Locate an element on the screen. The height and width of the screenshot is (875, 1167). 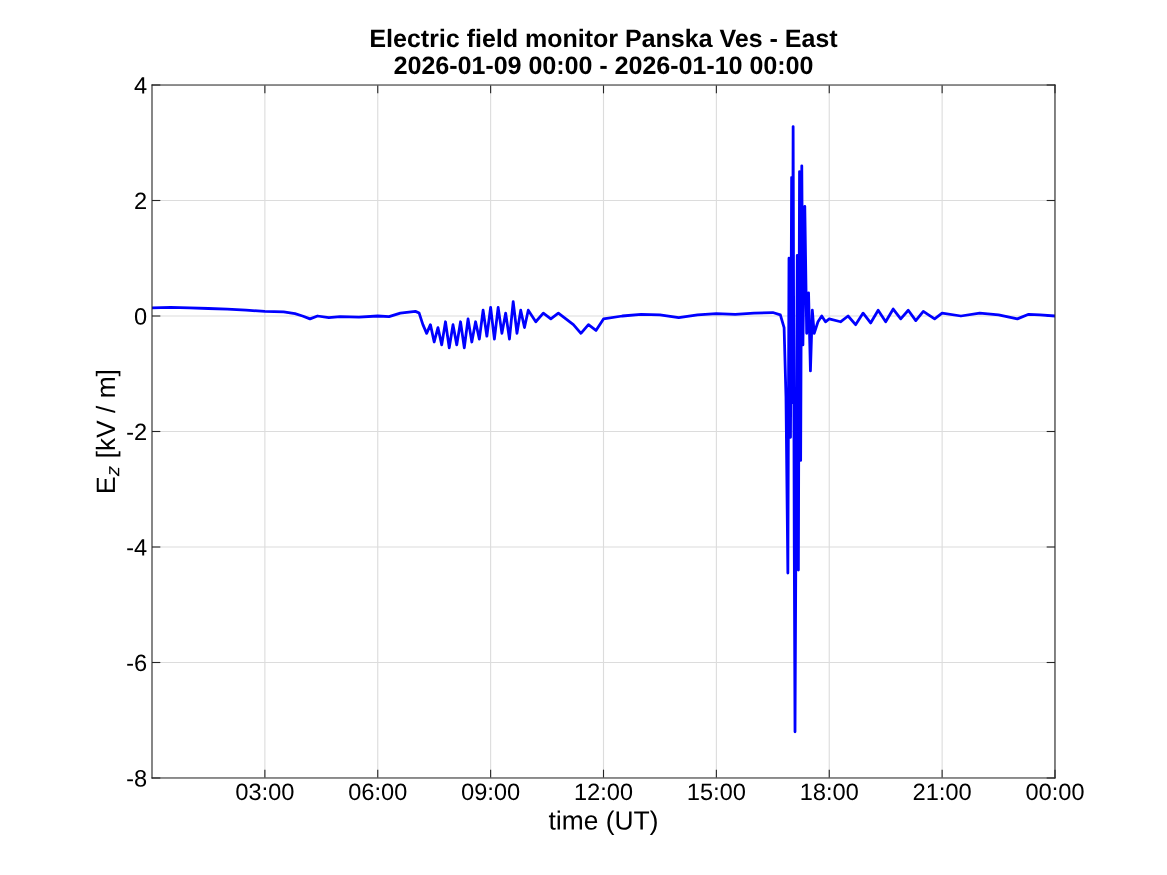
y-tick-label: 4 is located at coordinates (140, 85).